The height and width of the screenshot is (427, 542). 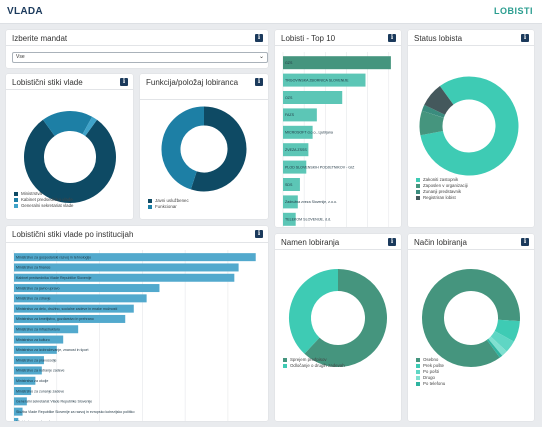 What do you see at coordinates (33, 268) in the screenshot?
I see `bar-label: Ministrstvo za finance` at bounding box center [33, 268].